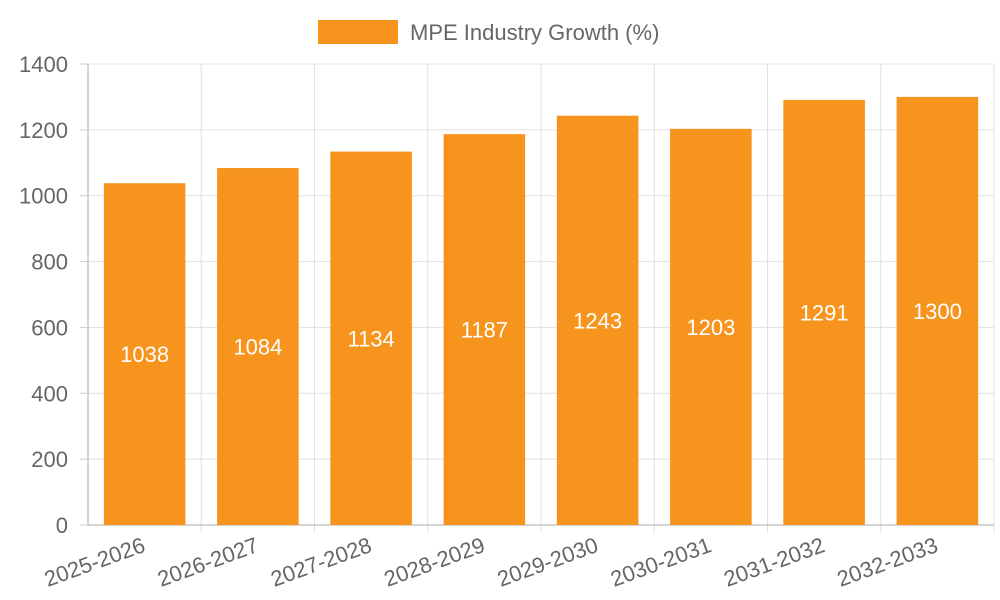 This screenshot has height=600, width=1000. I want to click on x-tick-label: 2028-2029, so click(434, 561).